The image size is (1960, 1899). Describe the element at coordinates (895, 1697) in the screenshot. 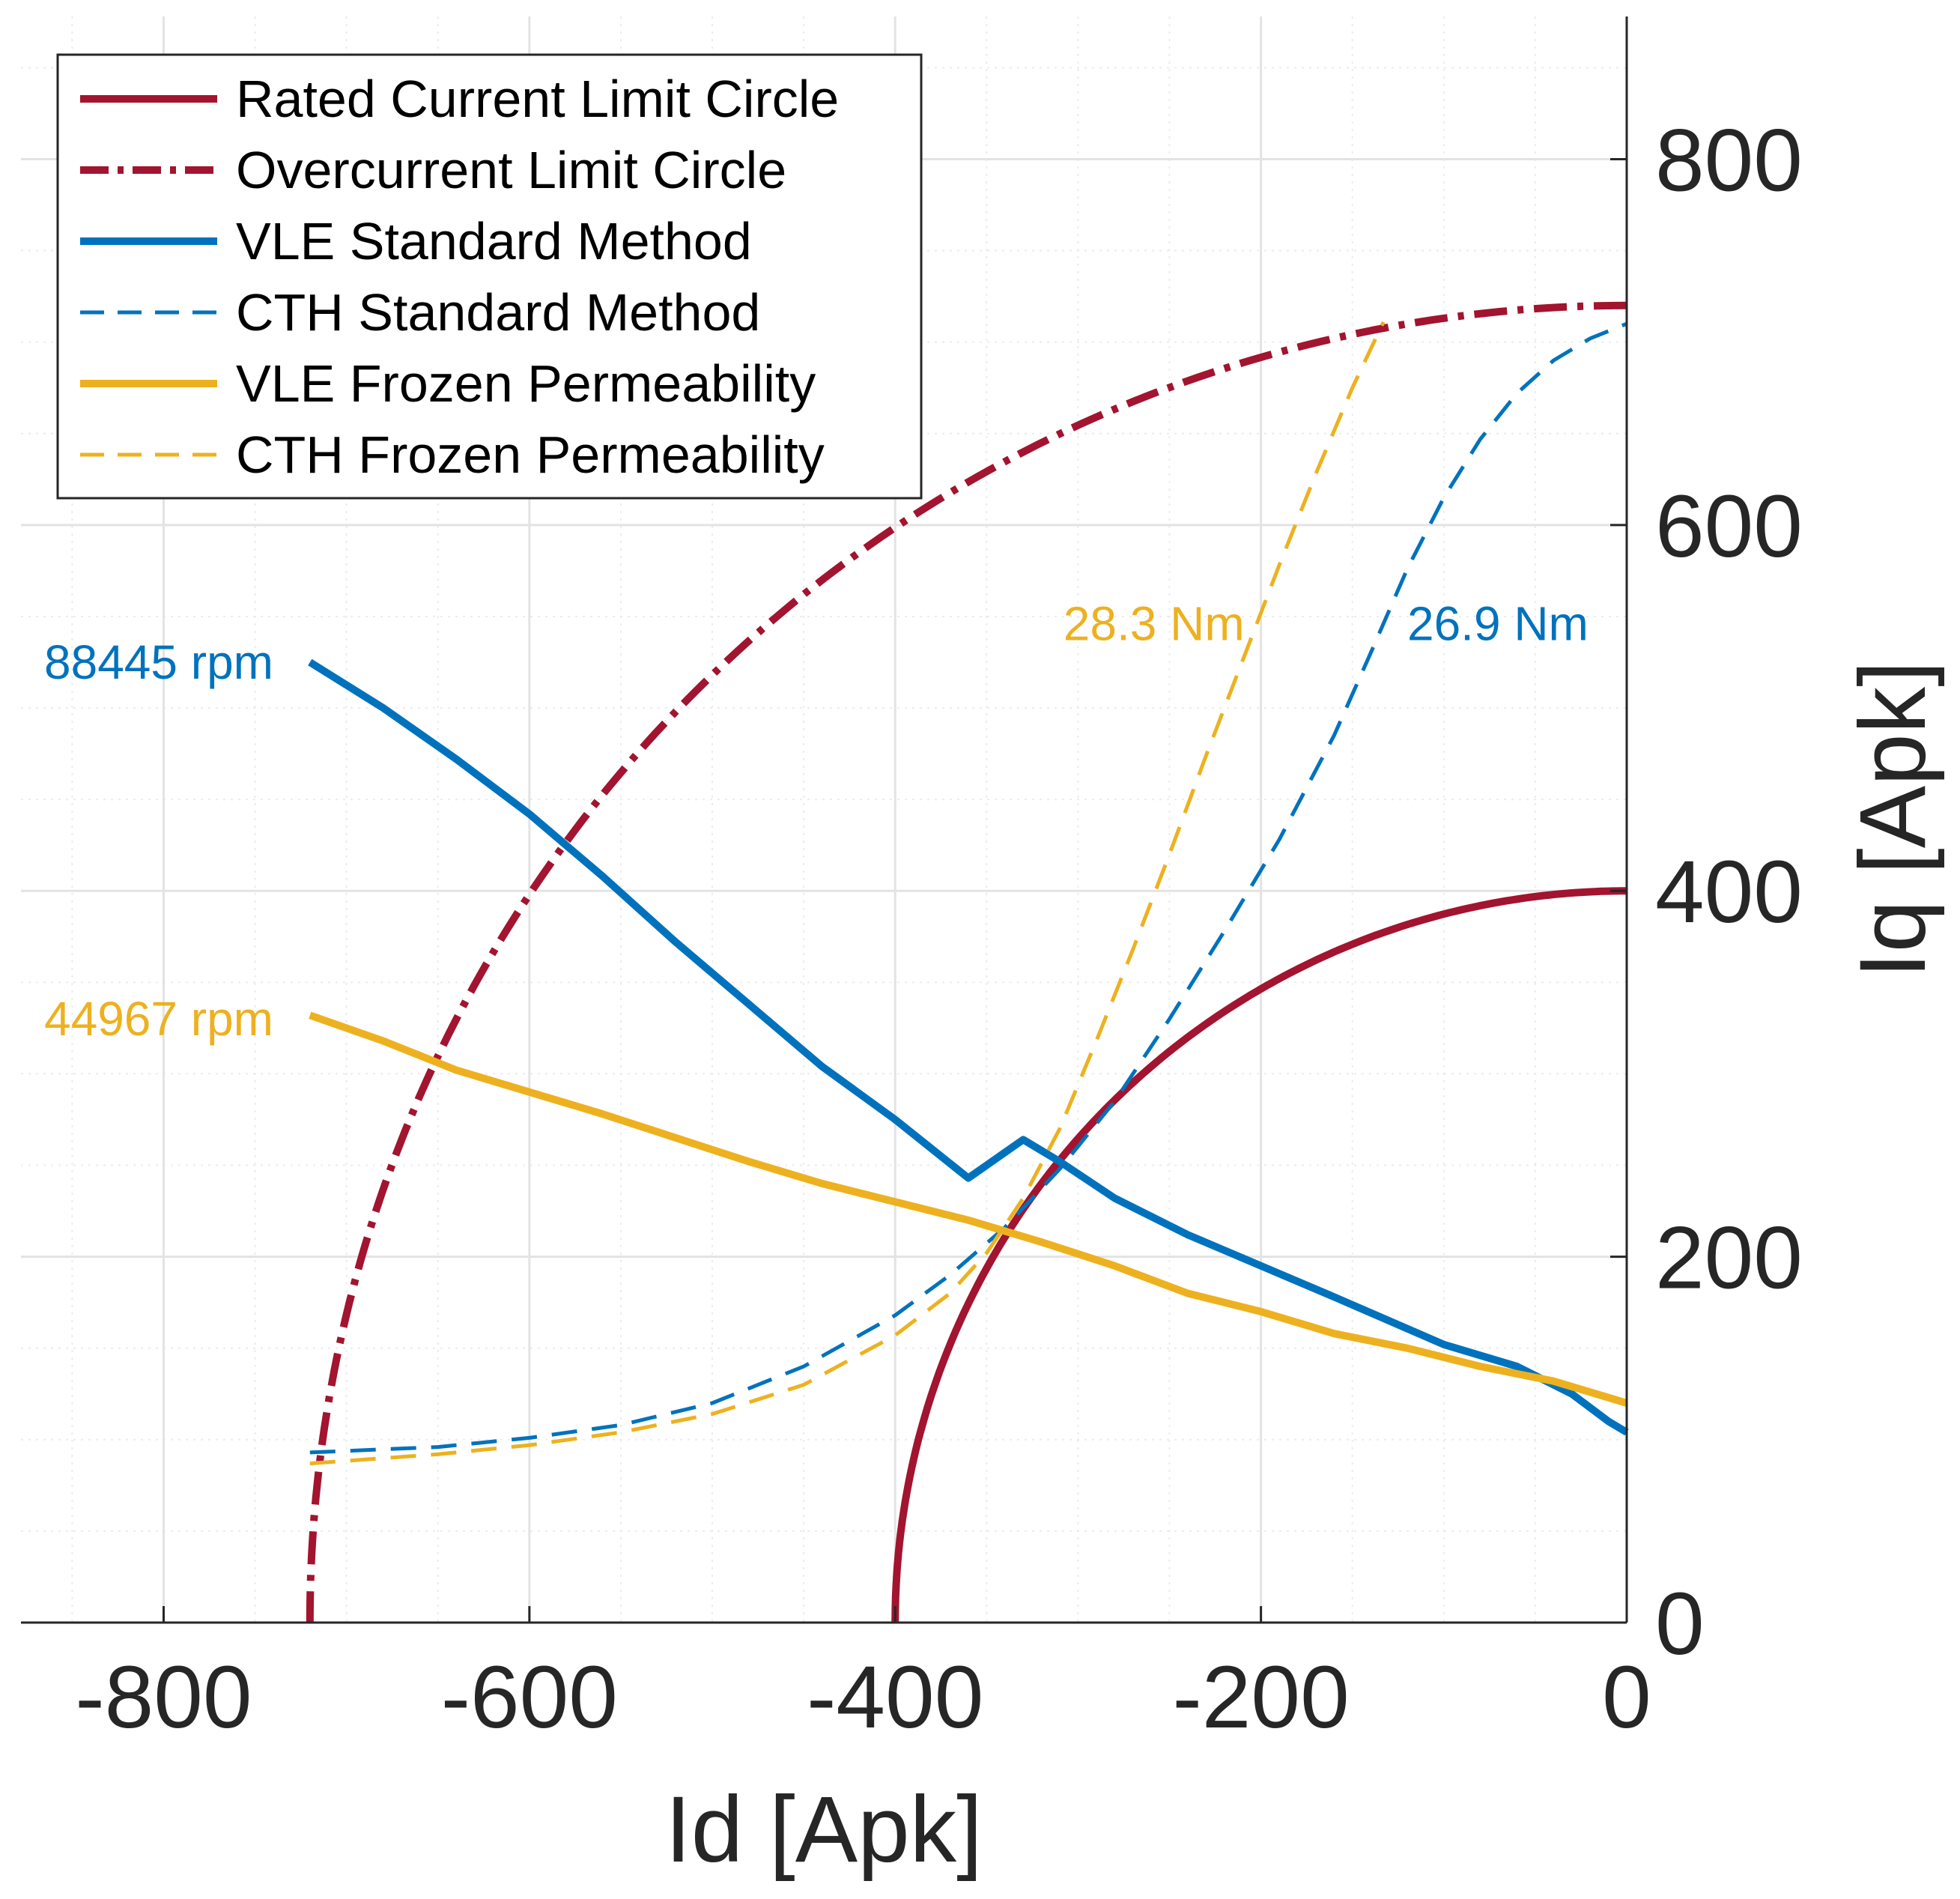

I see `x-tick-label: -400` at that location.